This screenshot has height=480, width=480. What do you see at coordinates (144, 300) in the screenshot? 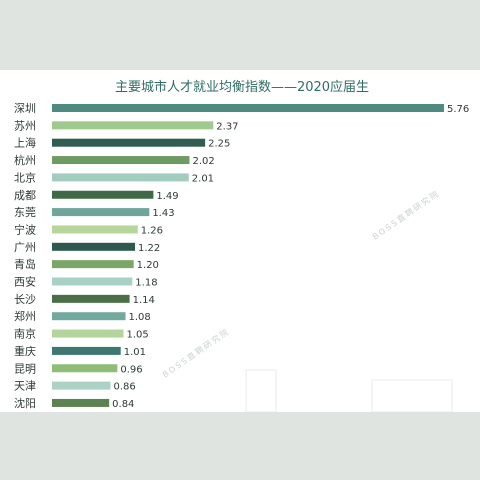
I see `value-label: 1.14` at bounding box center [144, 300].